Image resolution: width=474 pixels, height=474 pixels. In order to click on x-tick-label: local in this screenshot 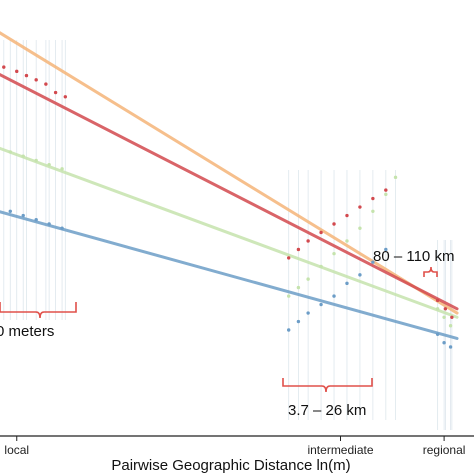, I will do `click(16, 450)`.